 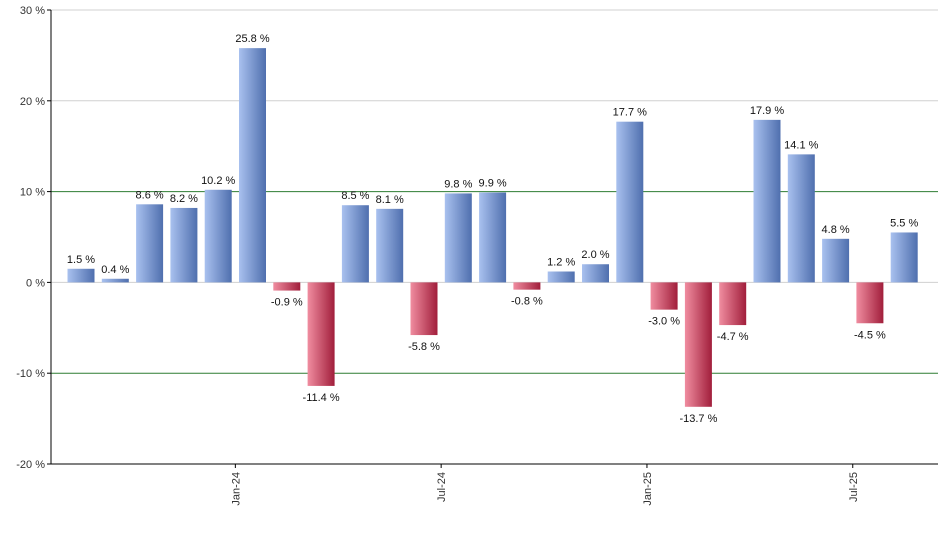 What do you see at coordinates (236, 489) in the screenshot?
I see `x-tick-label: Jan-24` at bounding box center [236, 489].